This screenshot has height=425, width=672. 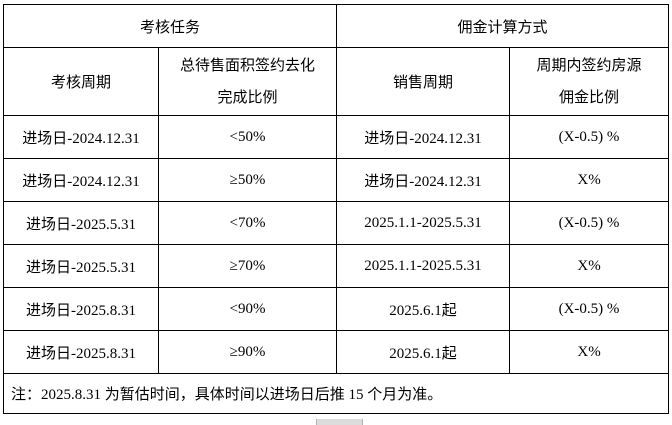 I want to click on column-header-completion-ratio-line2: 完成比例, so click(x=247, y=97).